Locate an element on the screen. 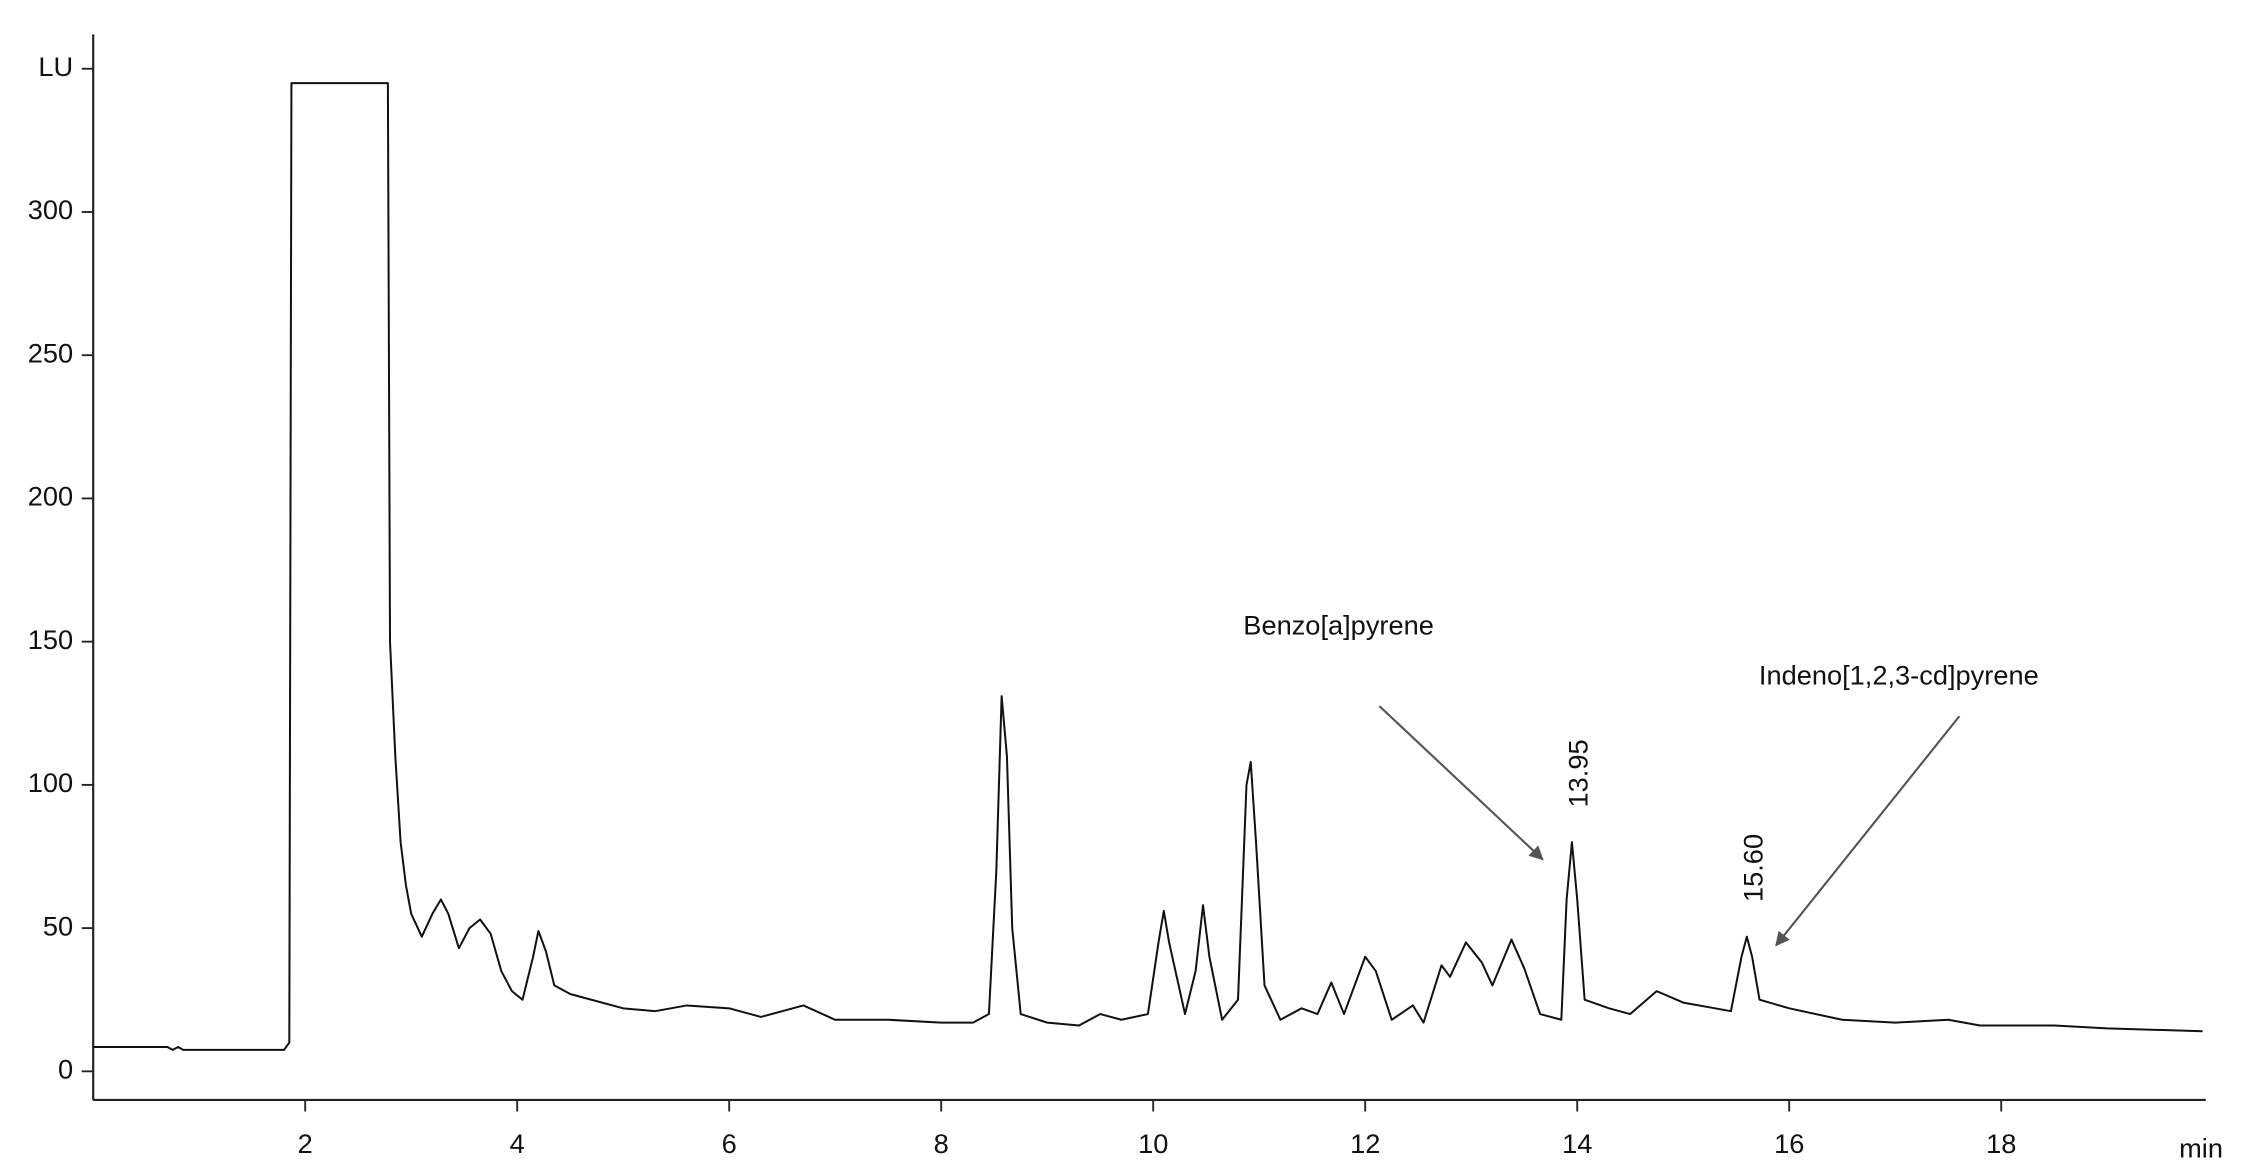 The height and width of the screenshot is (1163, 2246). y-tick-label: 0 is located at coordinates (65, 1069).